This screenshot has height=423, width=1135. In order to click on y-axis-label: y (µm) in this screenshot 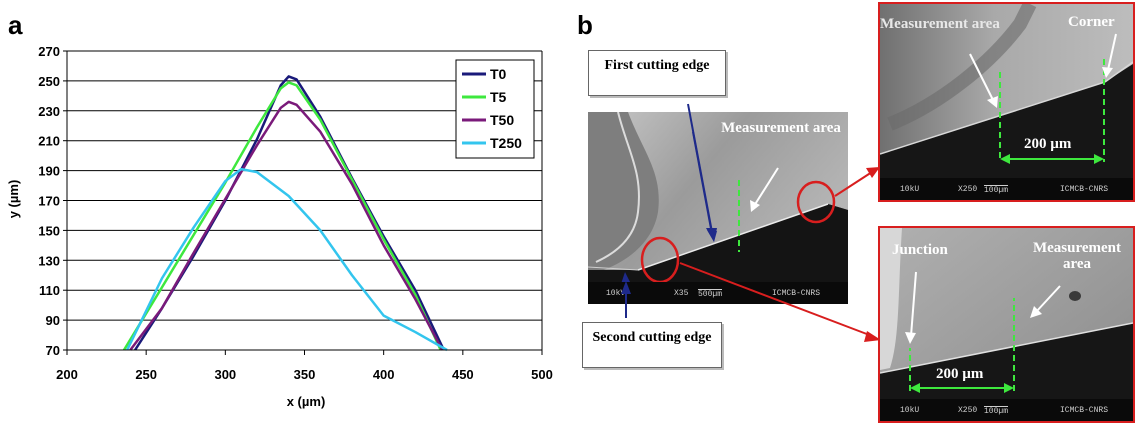, I will do `click(13, 199)`.